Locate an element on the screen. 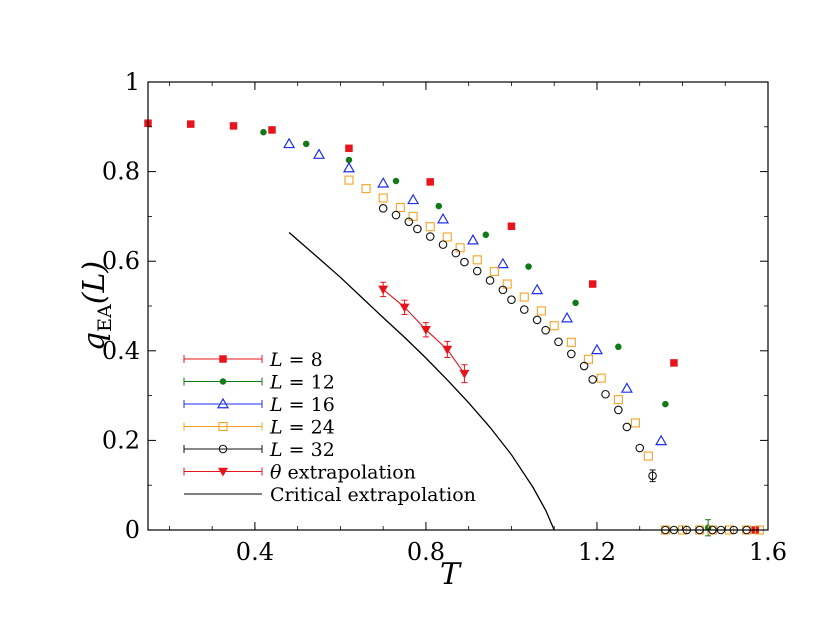 This screenshot has height=642, width=830. legend-label: L = 12 is located at coordinates (302, 383).